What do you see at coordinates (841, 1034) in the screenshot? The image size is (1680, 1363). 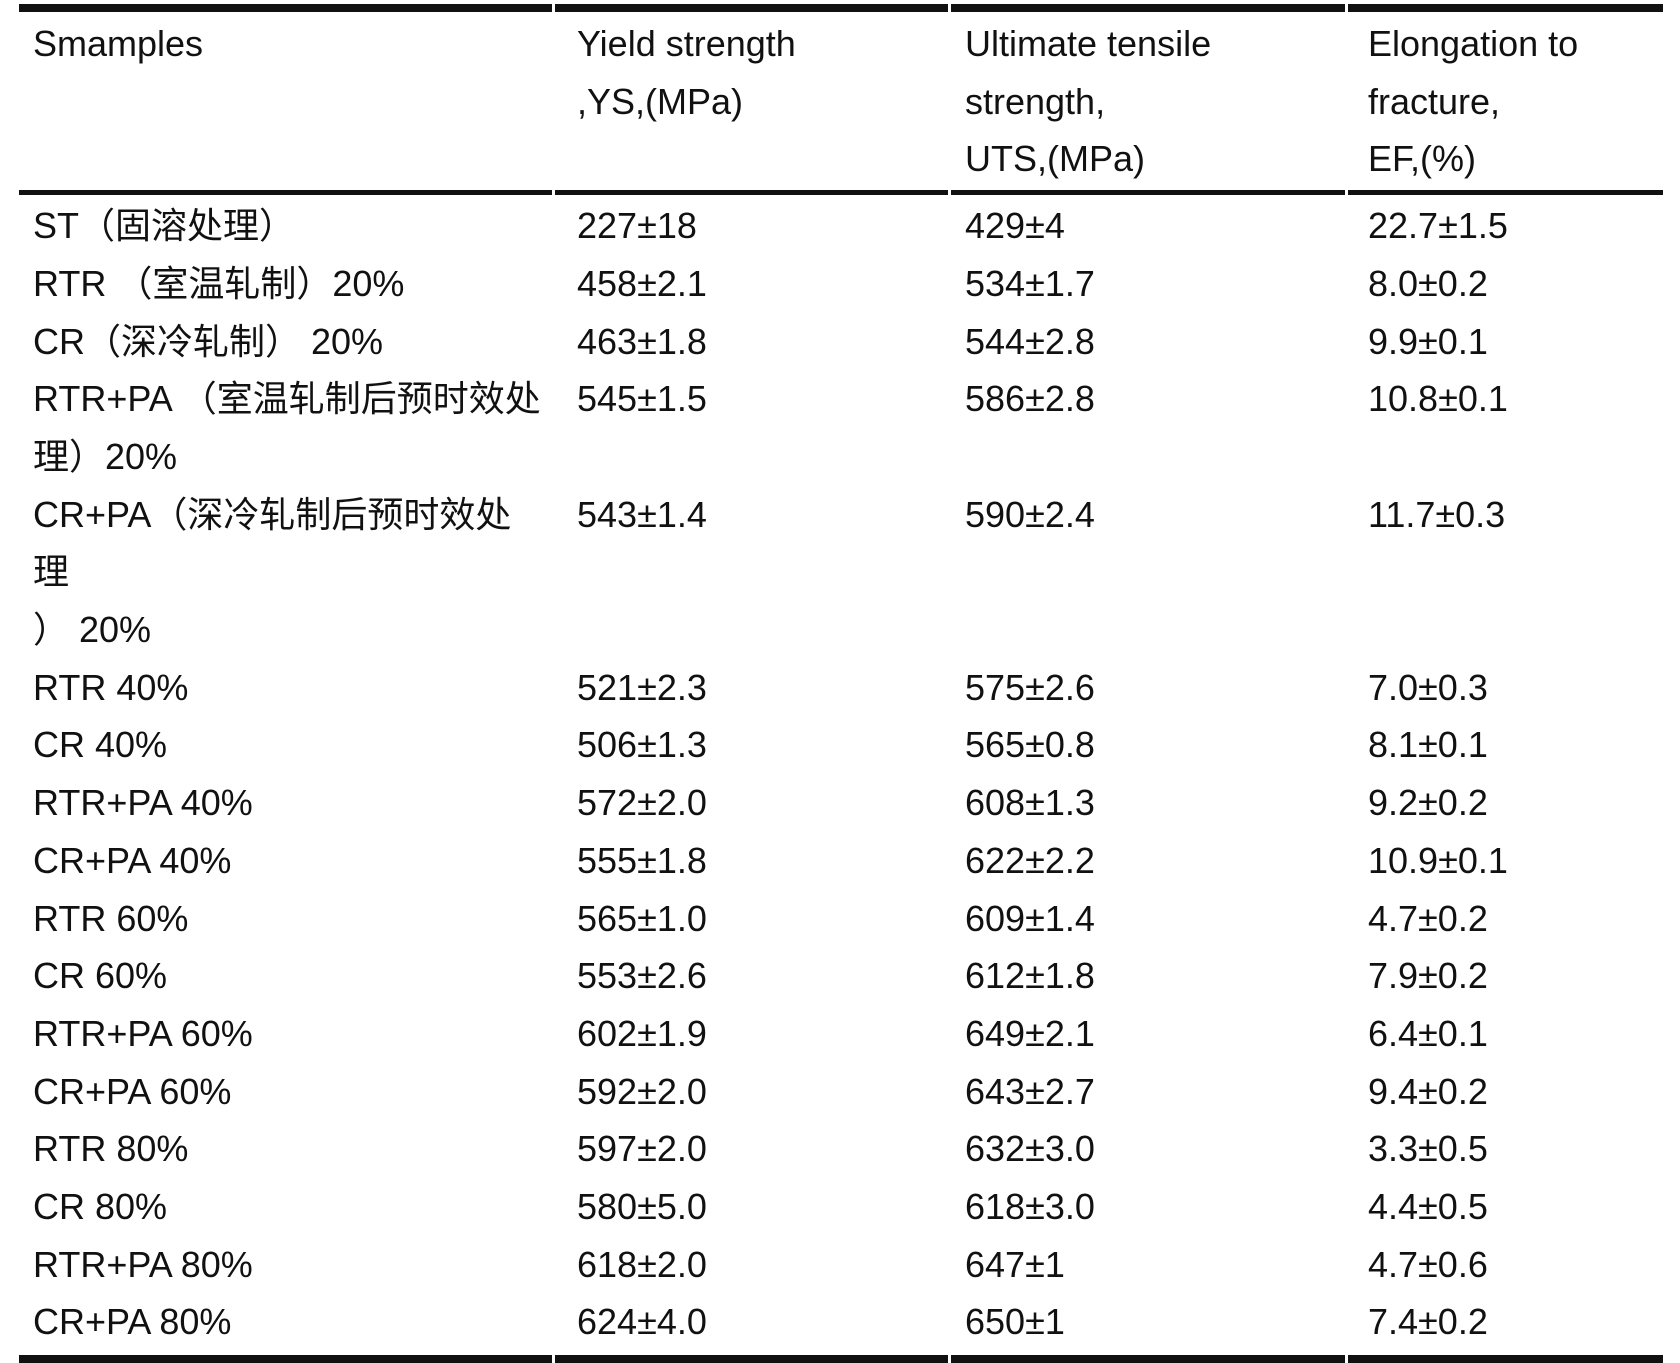 I see `table-row: RTR+PA 60% 602±1.9 649±2.1 6.4±0.1` at bounding box center [841, 1034].